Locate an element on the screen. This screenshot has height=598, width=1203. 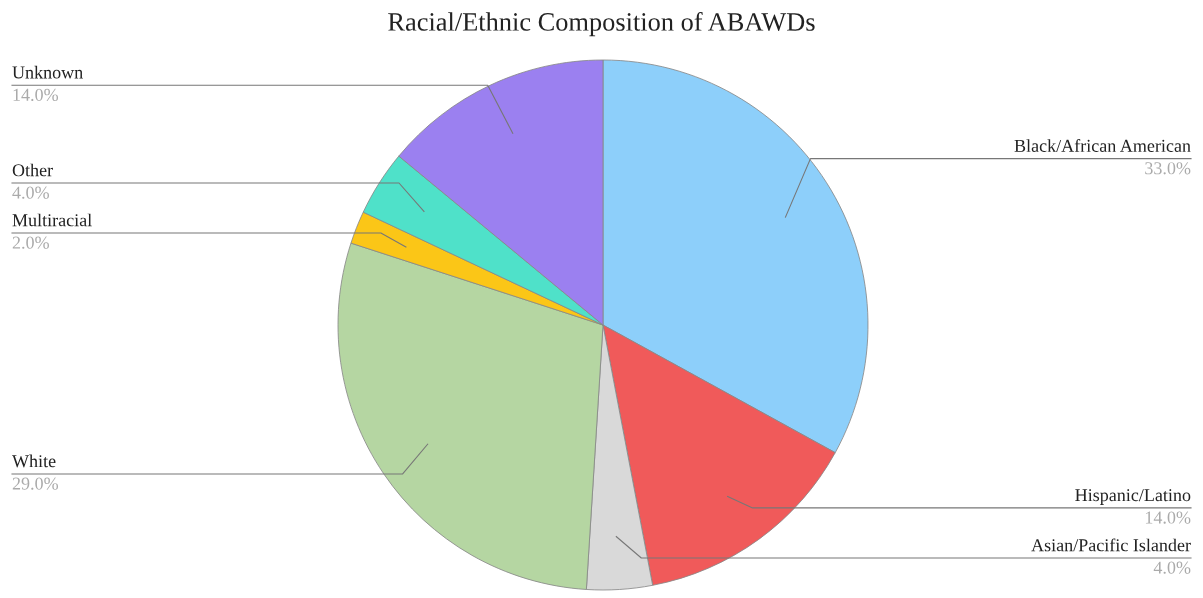
slice-label: Multiracial is located at coordinates (52, 220).